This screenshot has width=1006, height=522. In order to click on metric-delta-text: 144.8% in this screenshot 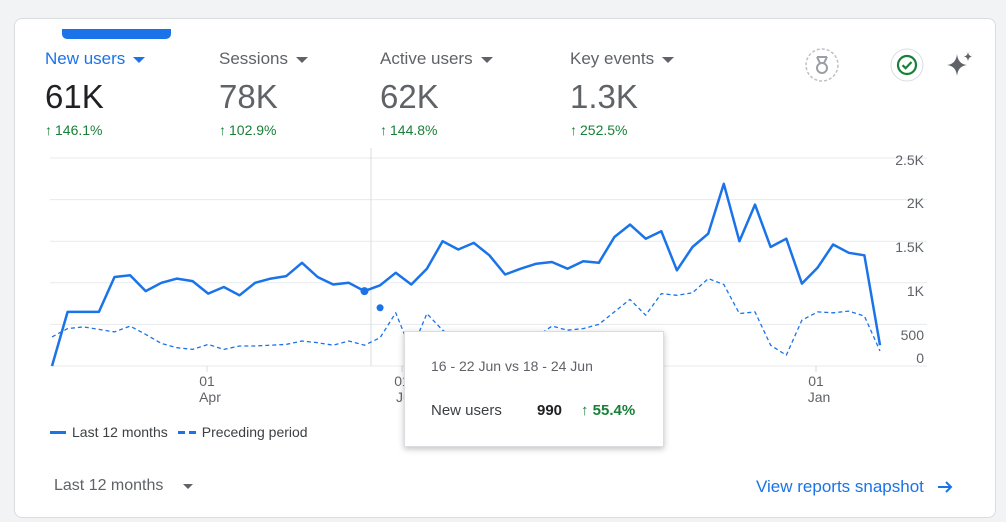, I will do `click(414, 130)`.